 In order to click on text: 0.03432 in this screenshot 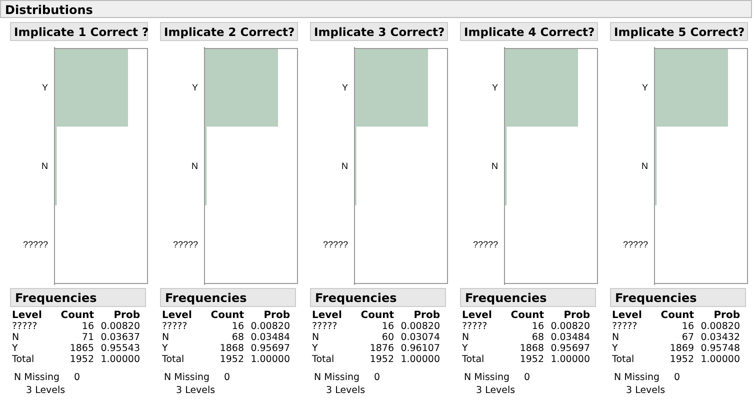, I will do `click(720, 337)`.